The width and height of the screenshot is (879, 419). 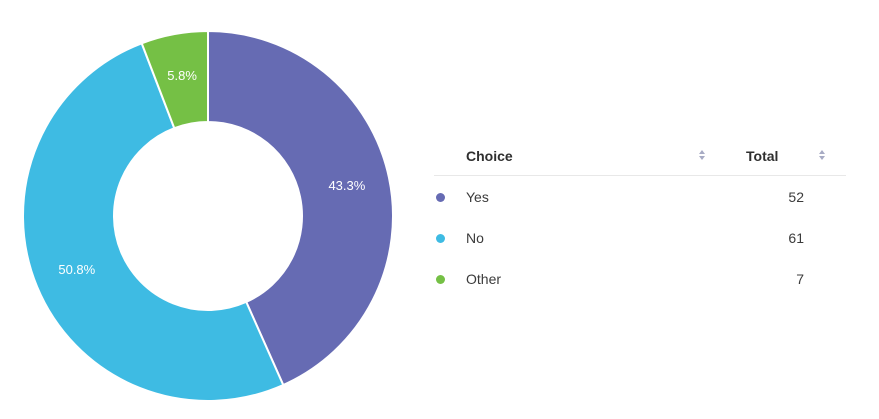 What do you see at coordinates (182, 75) in the screenshot?
I see `slice-percent-label: 5.8%` at bounding box center [182, 75].